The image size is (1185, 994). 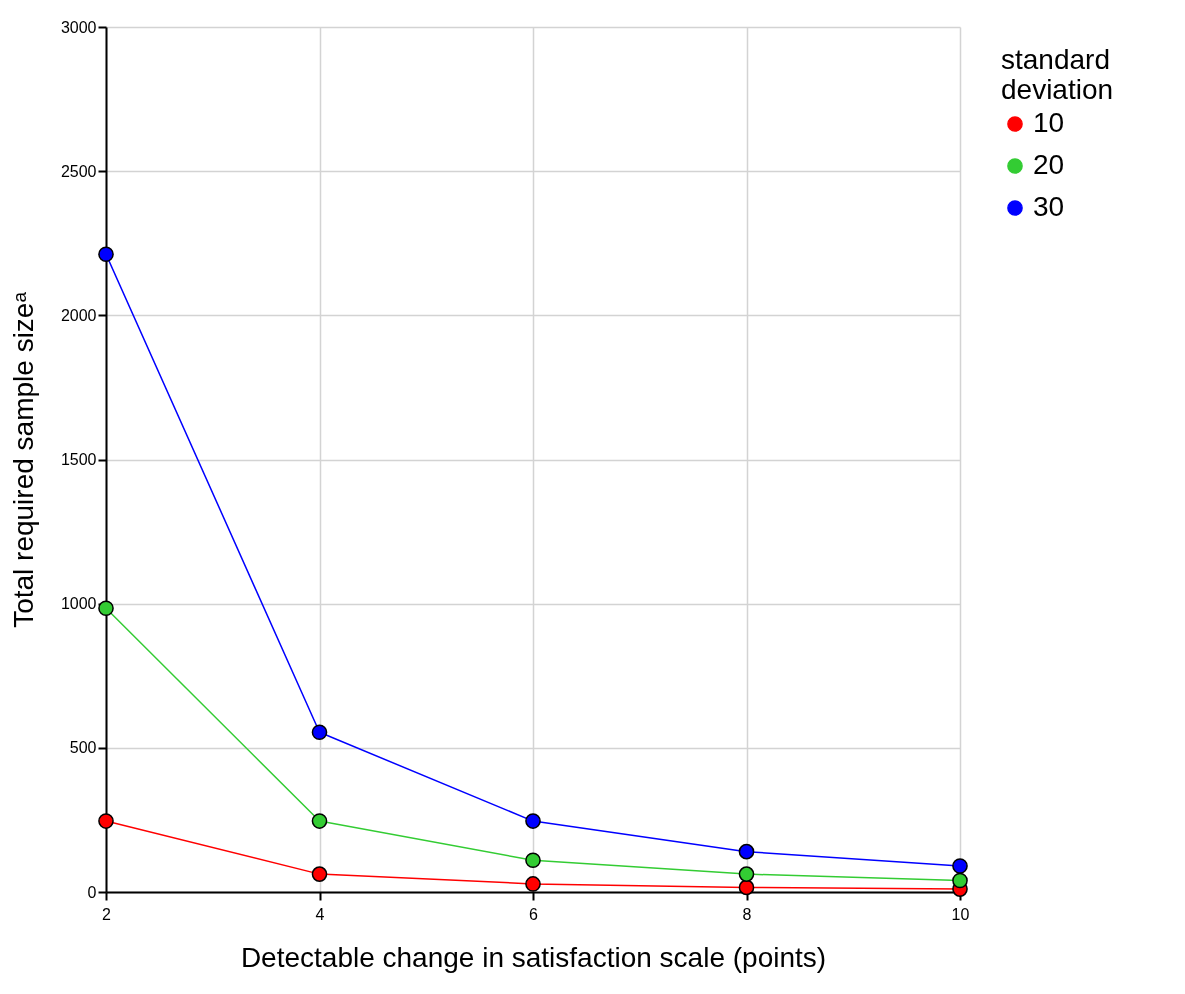 I want to click on y-axis-title: Total required sample sizeᵃ, so click(x=23, y=459).